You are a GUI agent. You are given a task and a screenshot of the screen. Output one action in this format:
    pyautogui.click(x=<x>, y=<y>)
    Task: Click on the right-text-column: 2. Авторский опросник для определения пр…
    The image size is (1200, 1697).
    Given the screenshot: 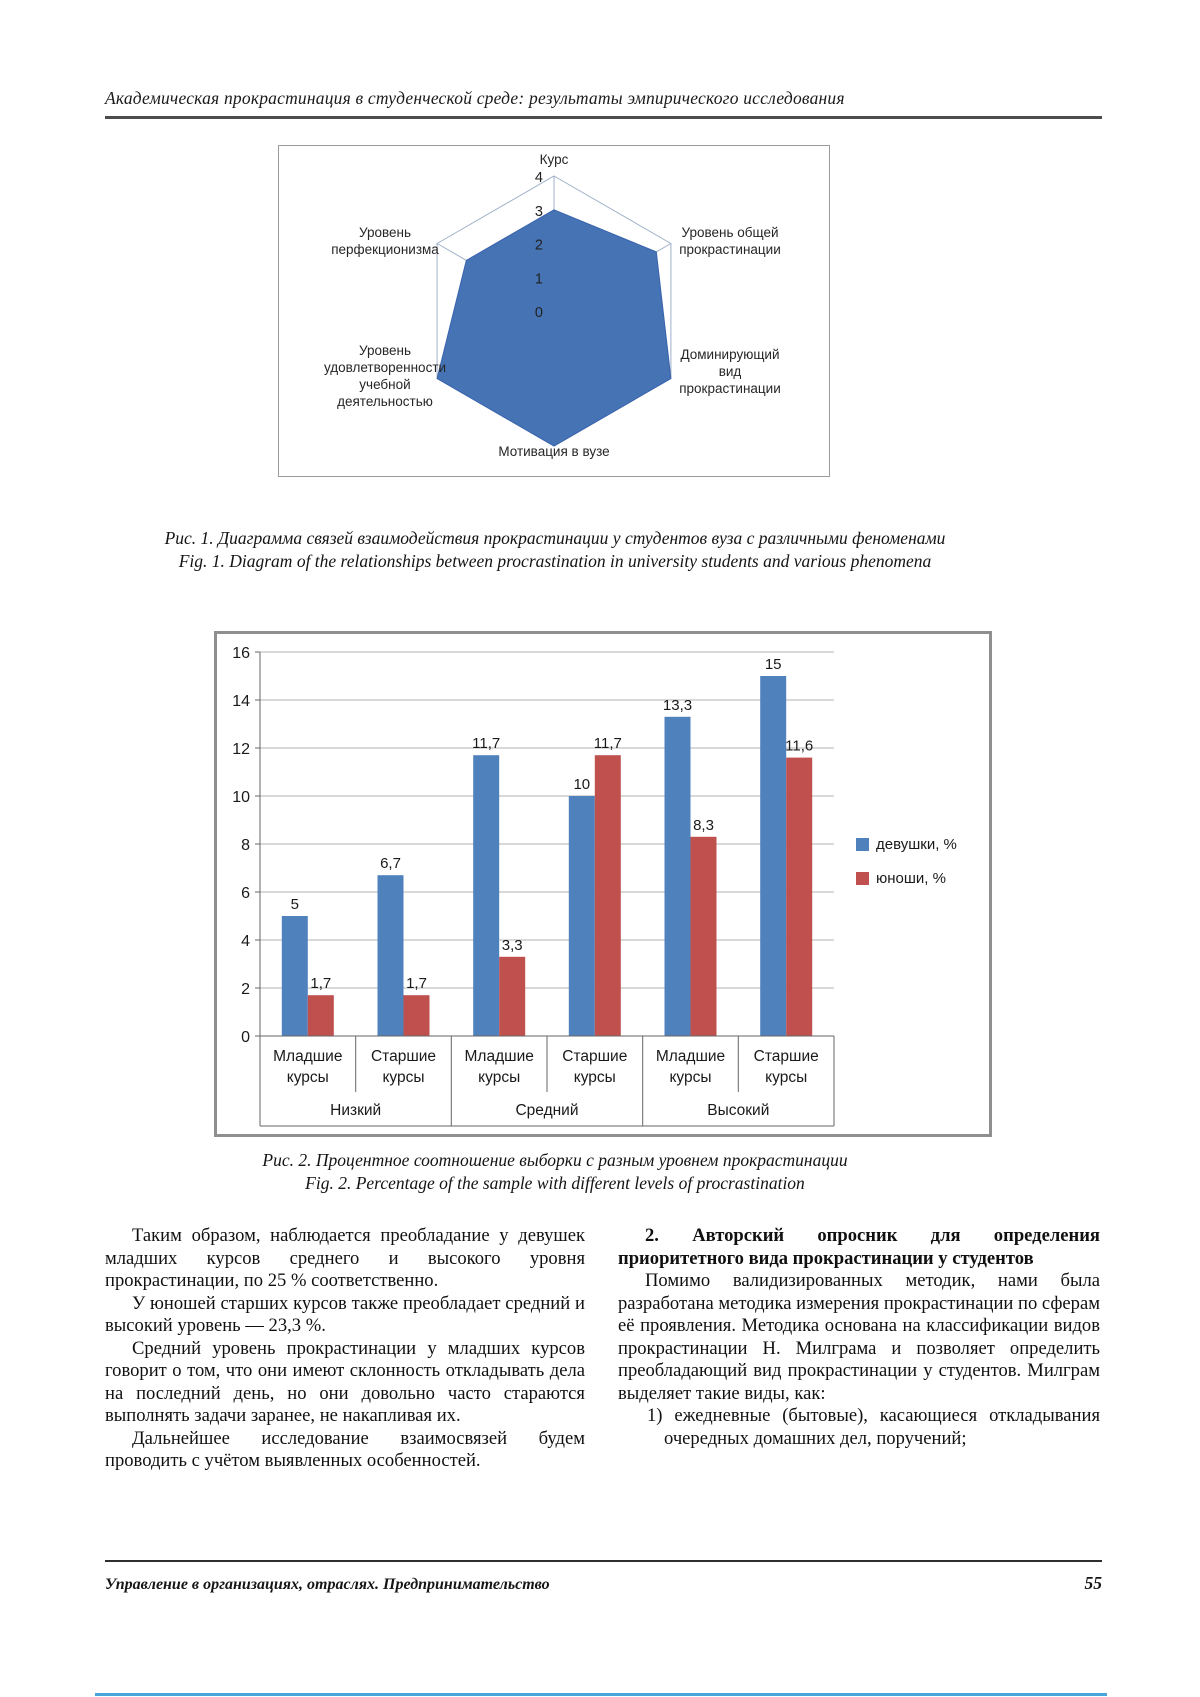 What is the action you would take?
    pyautogui.click(x=859, y=1337)
    